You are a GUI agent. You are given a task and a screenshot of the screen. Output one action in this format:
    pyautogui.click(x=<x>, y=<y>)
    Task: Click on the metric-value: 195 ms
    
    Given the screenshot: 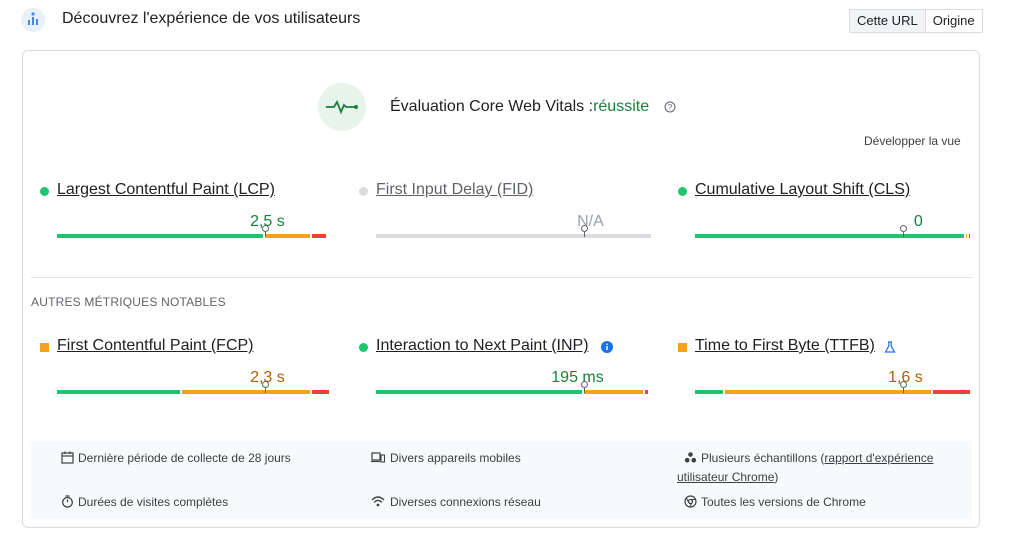 What is the action you would take?
    pyautogui.click(x=577, y=377)
    